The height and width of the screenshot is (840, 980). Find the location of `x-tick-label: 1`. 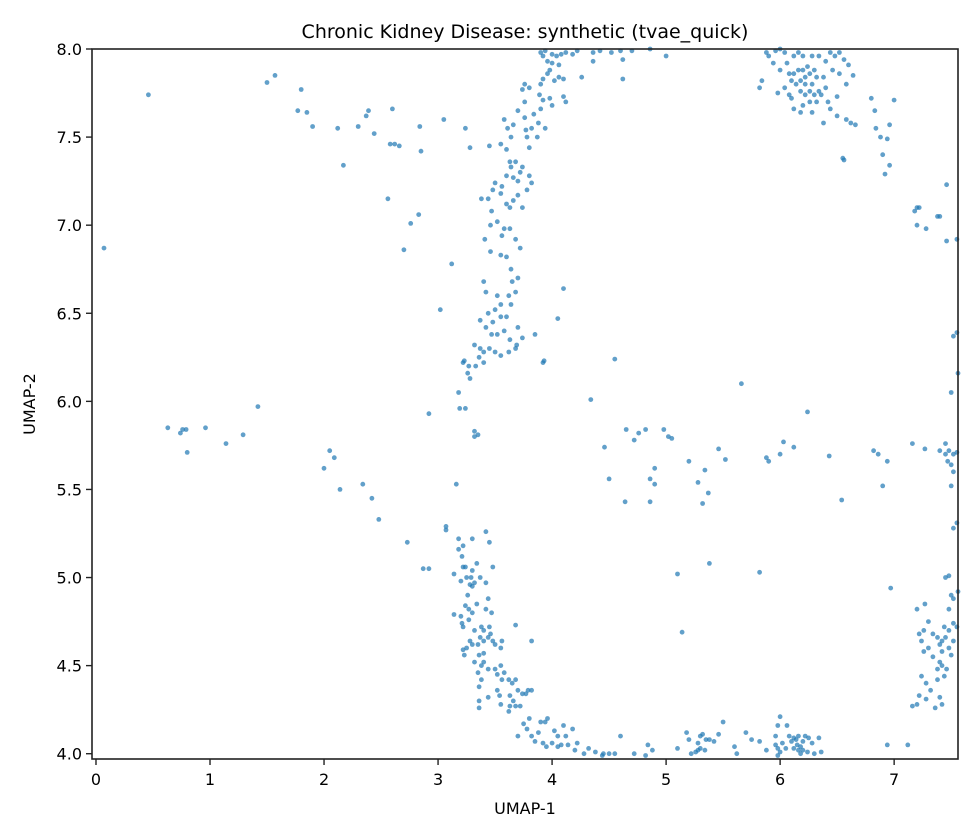

x-tick-label: 1 is located at coordinates (210, 779).